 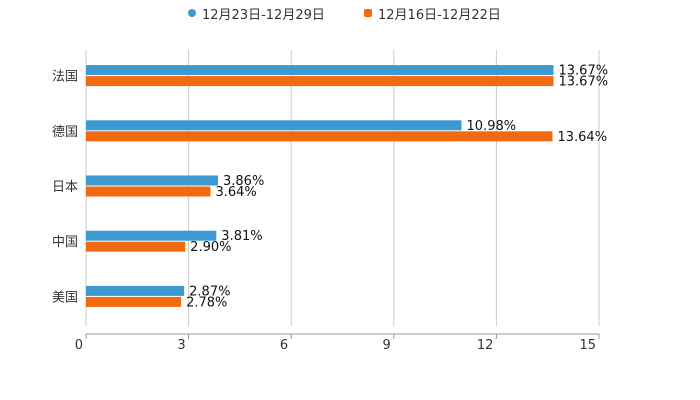 I want to click on legend-item-series-1: 12月23日-12月29日, so click(x=256, y=13).